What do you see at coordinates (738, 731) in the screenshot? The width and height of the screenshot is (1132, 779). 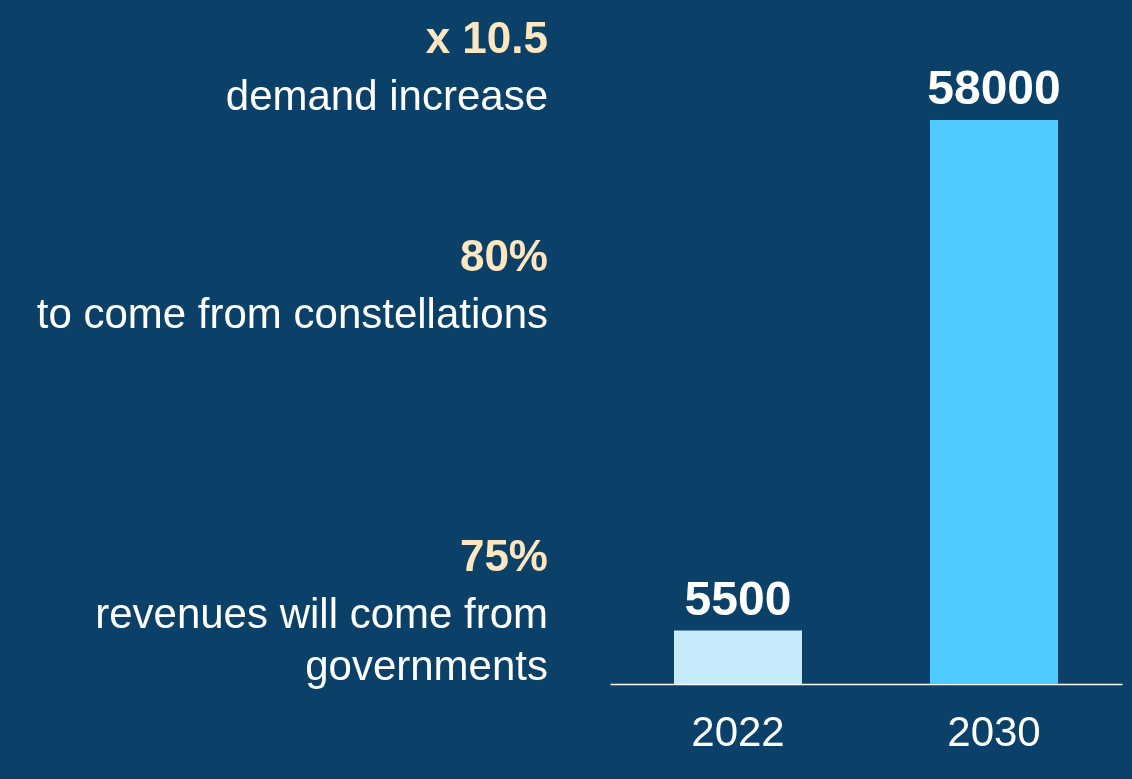 I see `x-tick-label: 2022` at bounding box center [738, 731].